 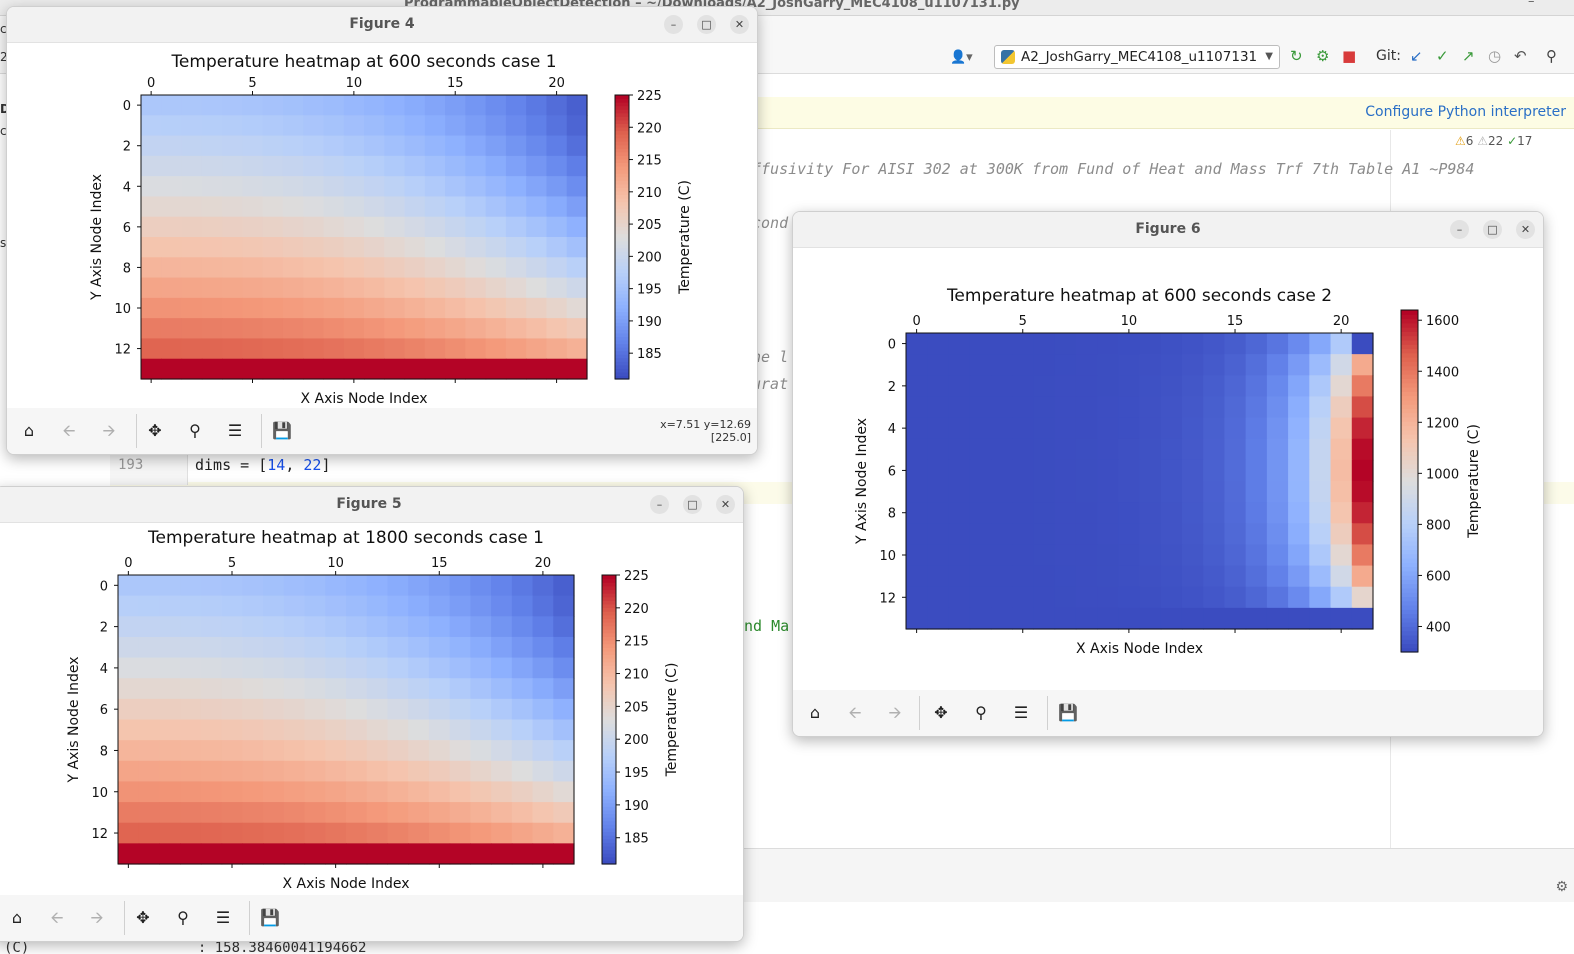 What do you see at coordinates (382, 25) in the screenshot?
I see `figure-window-title: Figure 4` at bounding box center [382, 25].